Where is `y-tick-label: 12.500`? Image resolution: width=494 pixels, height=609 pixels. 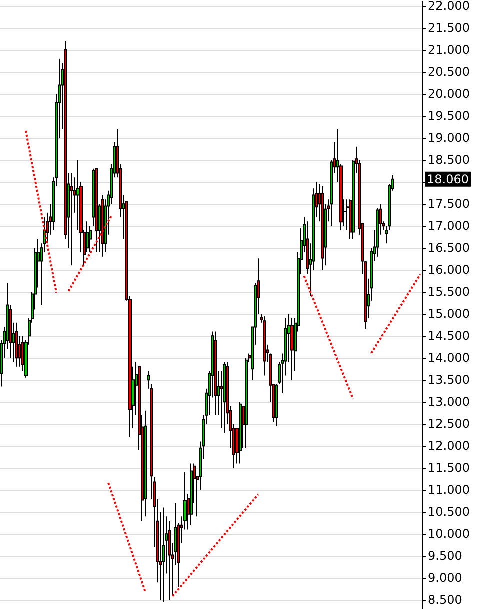
y-tick-label: 12.500 is located at coordinates (449, 424).